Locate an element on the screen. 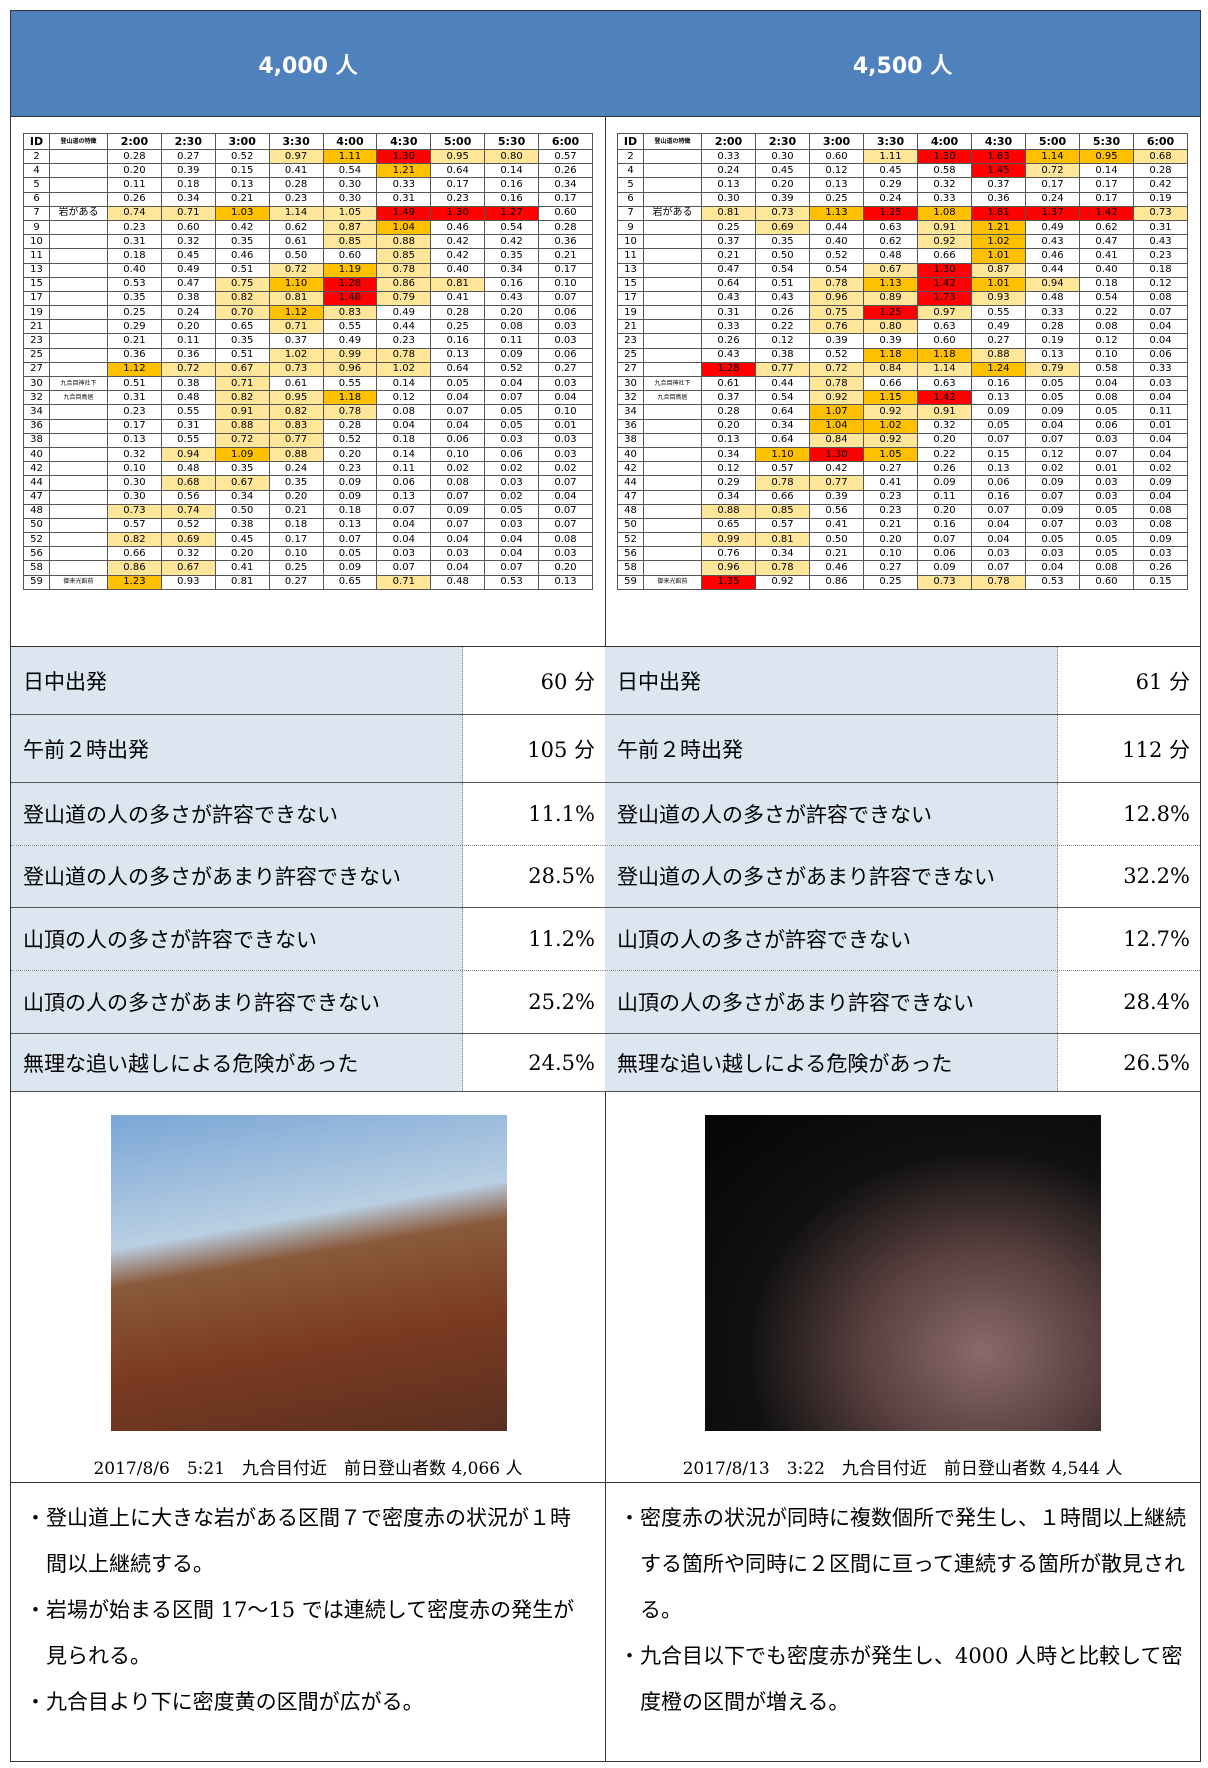 The height and width of the screenshot is (1768, 1208). stat-row: 山頂の人の多さがあまり許容できない 28.4% is located at coordinates (902, 1001).